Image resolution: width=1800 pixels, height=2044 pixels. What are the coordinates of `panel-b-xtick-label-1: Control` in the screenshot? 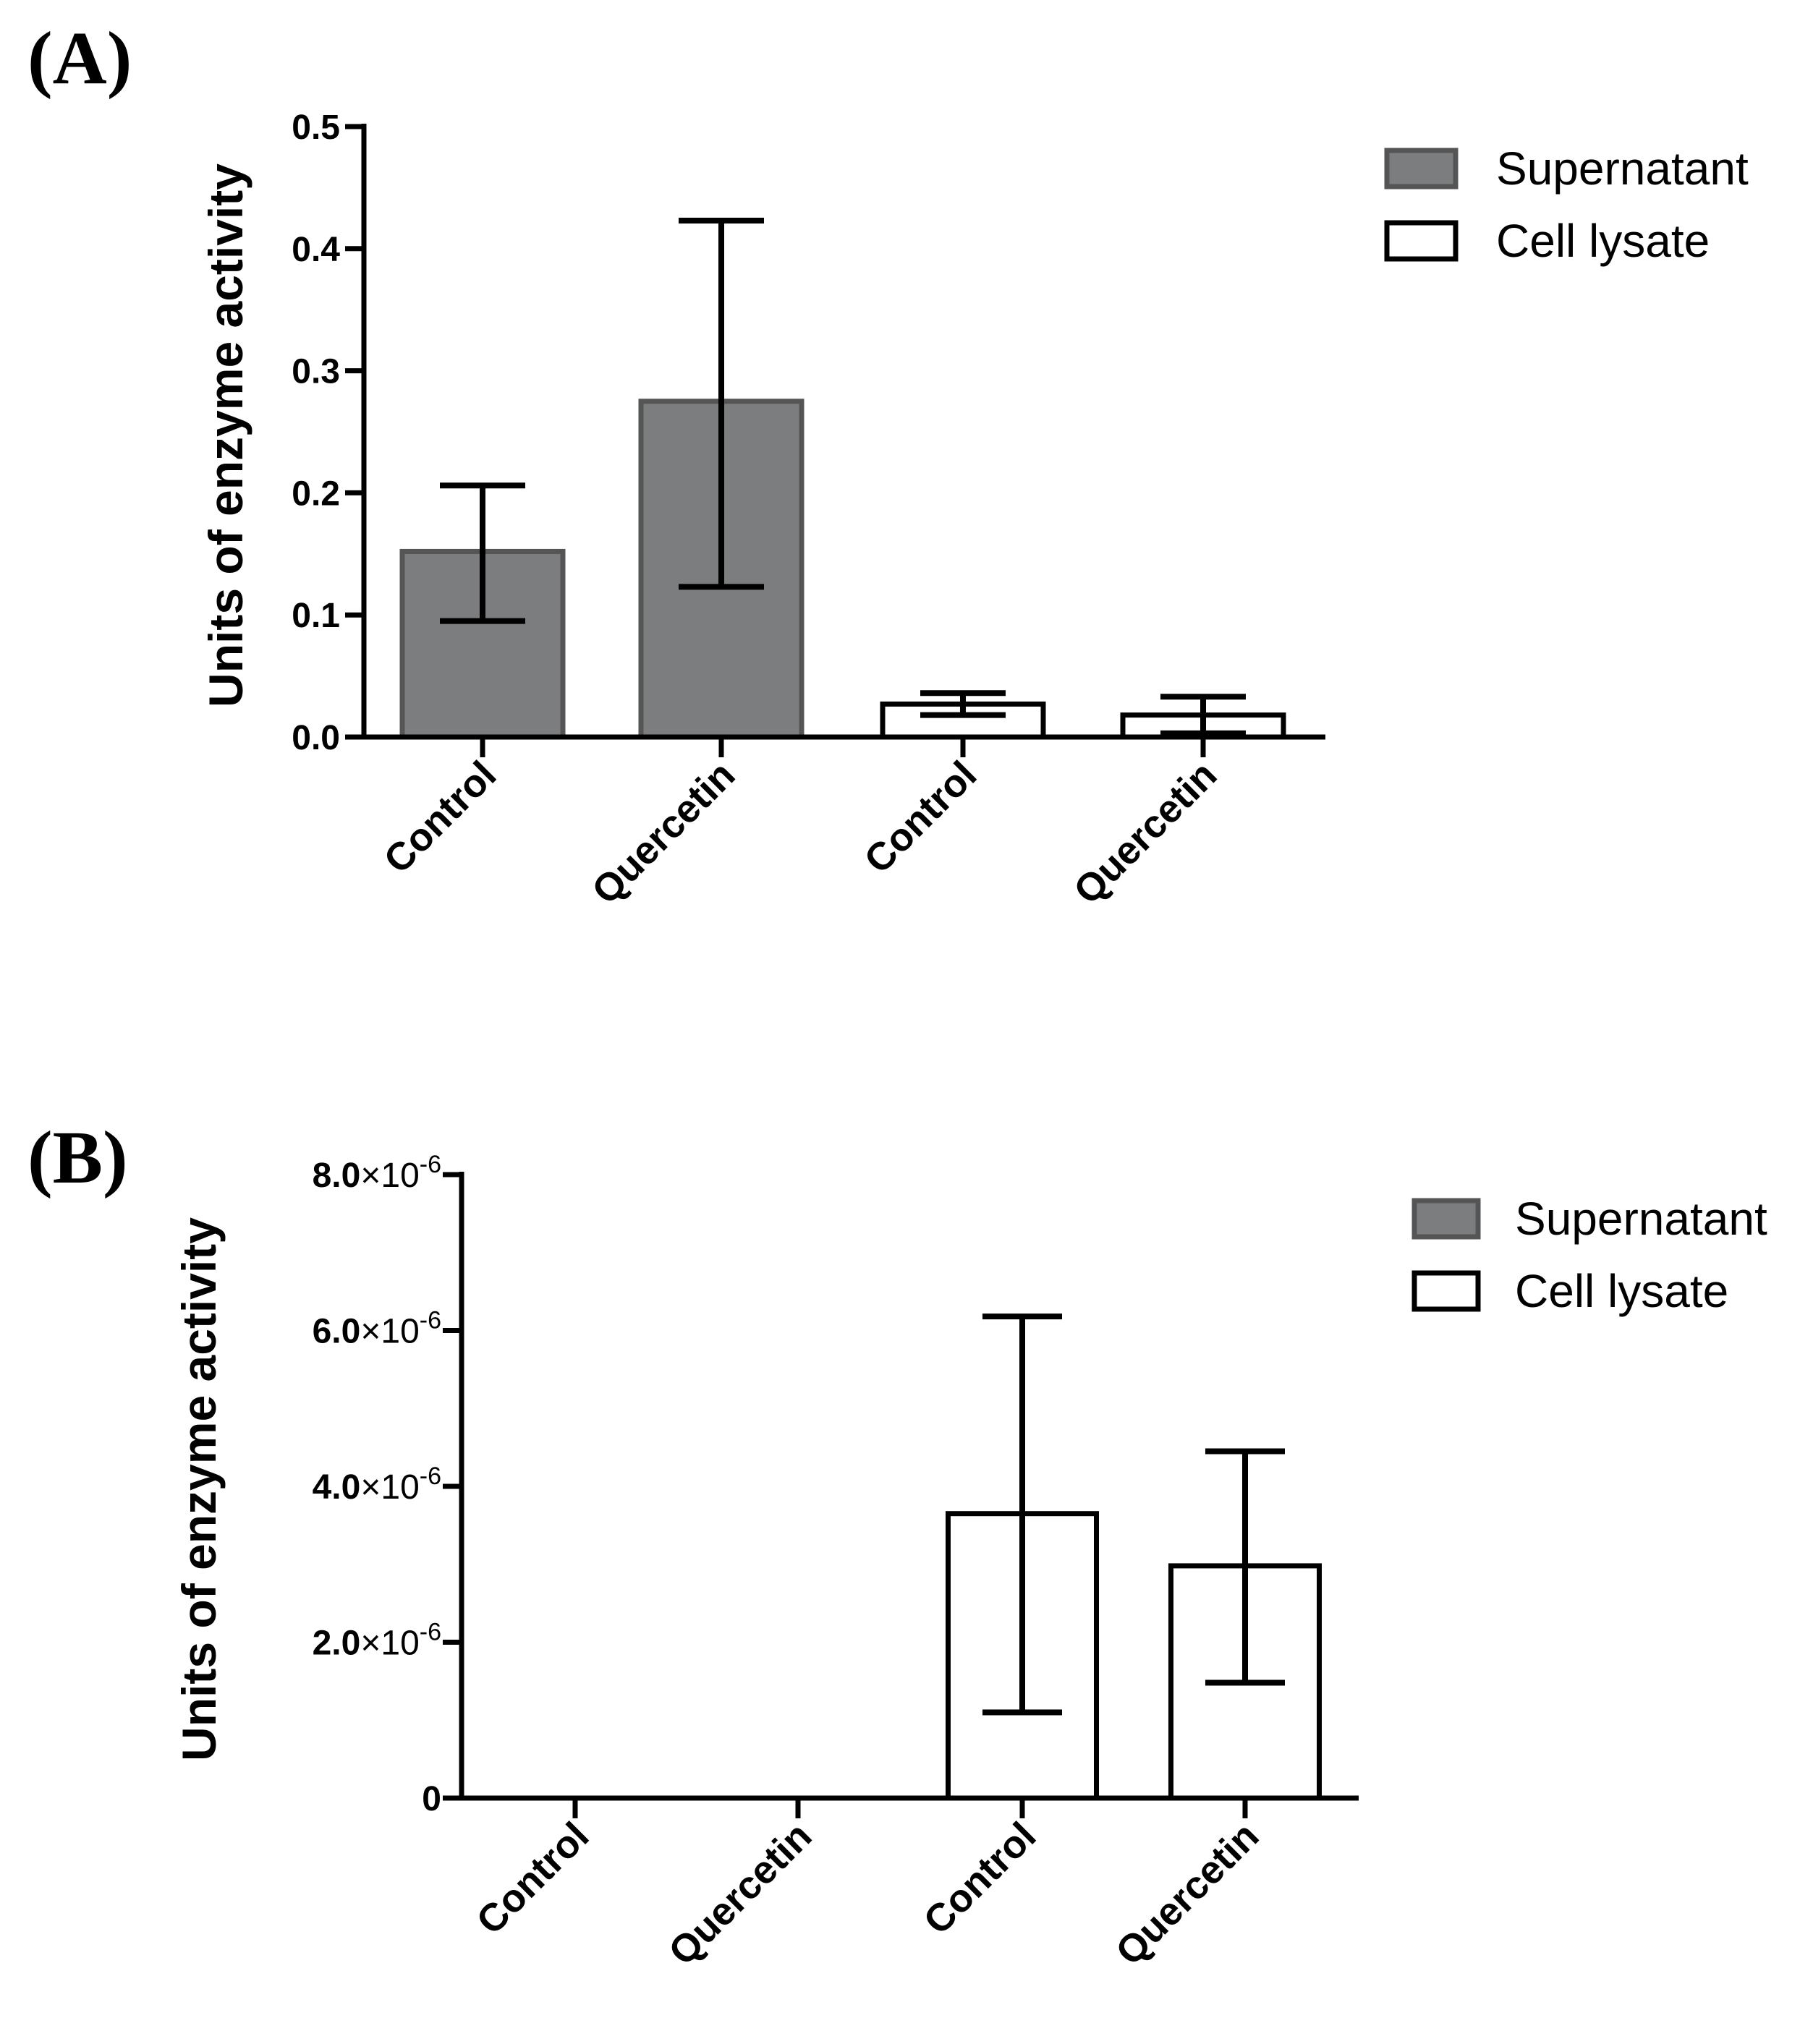 It's located at (532, 1878).